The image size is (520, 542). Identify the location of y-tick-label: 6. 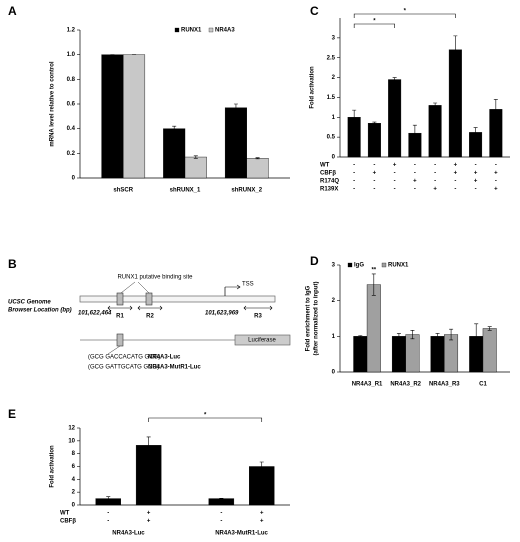
(74, 467).